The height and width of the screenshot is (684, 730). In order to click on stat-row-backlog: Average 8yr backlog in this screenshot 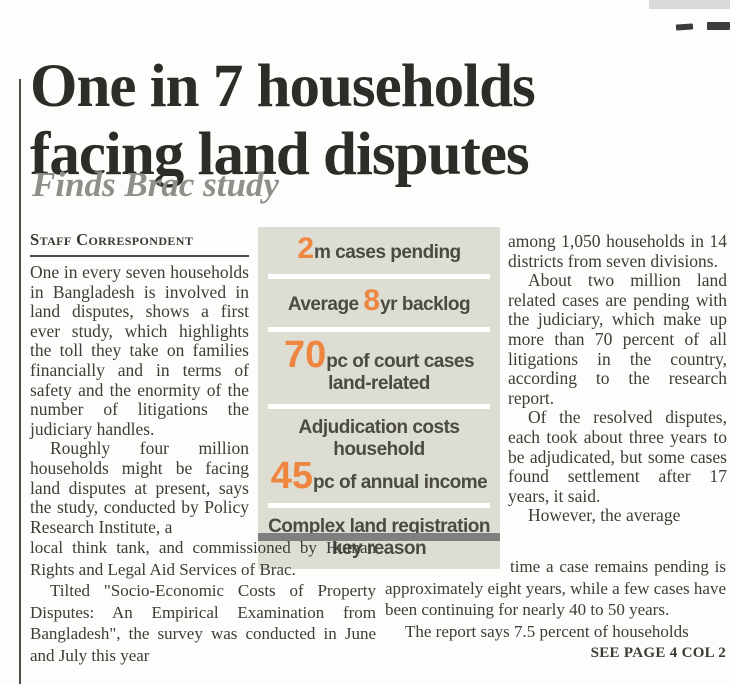, I will do `click(379, 302)`.